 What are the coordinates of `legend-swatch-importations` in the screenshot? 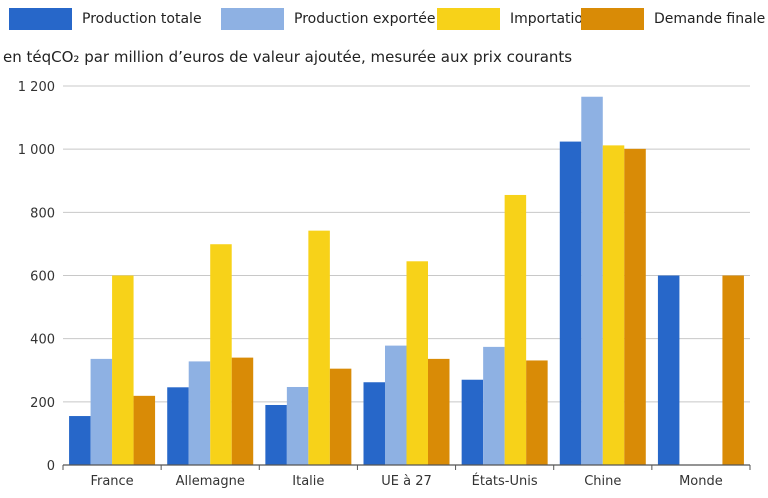 It's located at (468, 19).